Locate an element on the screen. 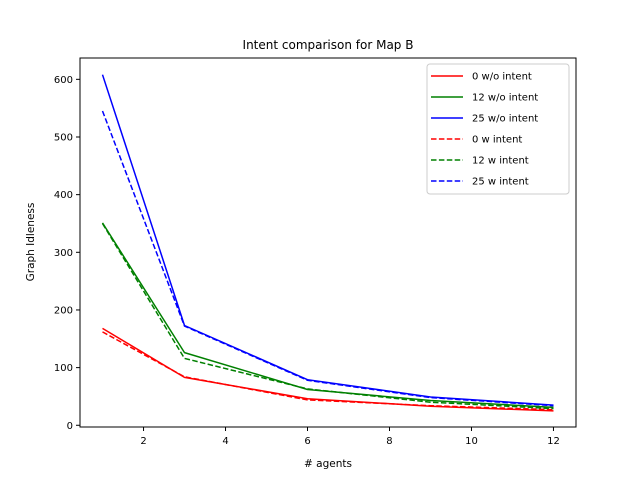  x-axis-label: # agents is located at coordinates (328, 464).